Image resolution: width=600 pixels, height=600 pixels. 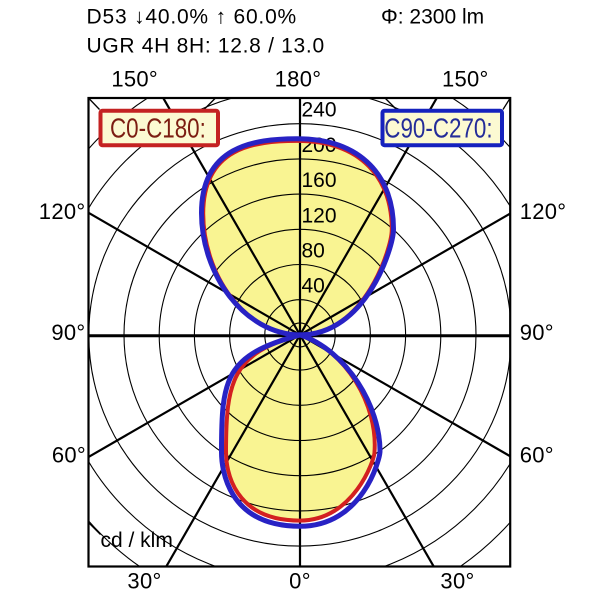 I want to click on svg-text: D53 ↓40.0% ↑ 60.0%, so click(x=192, y=17).